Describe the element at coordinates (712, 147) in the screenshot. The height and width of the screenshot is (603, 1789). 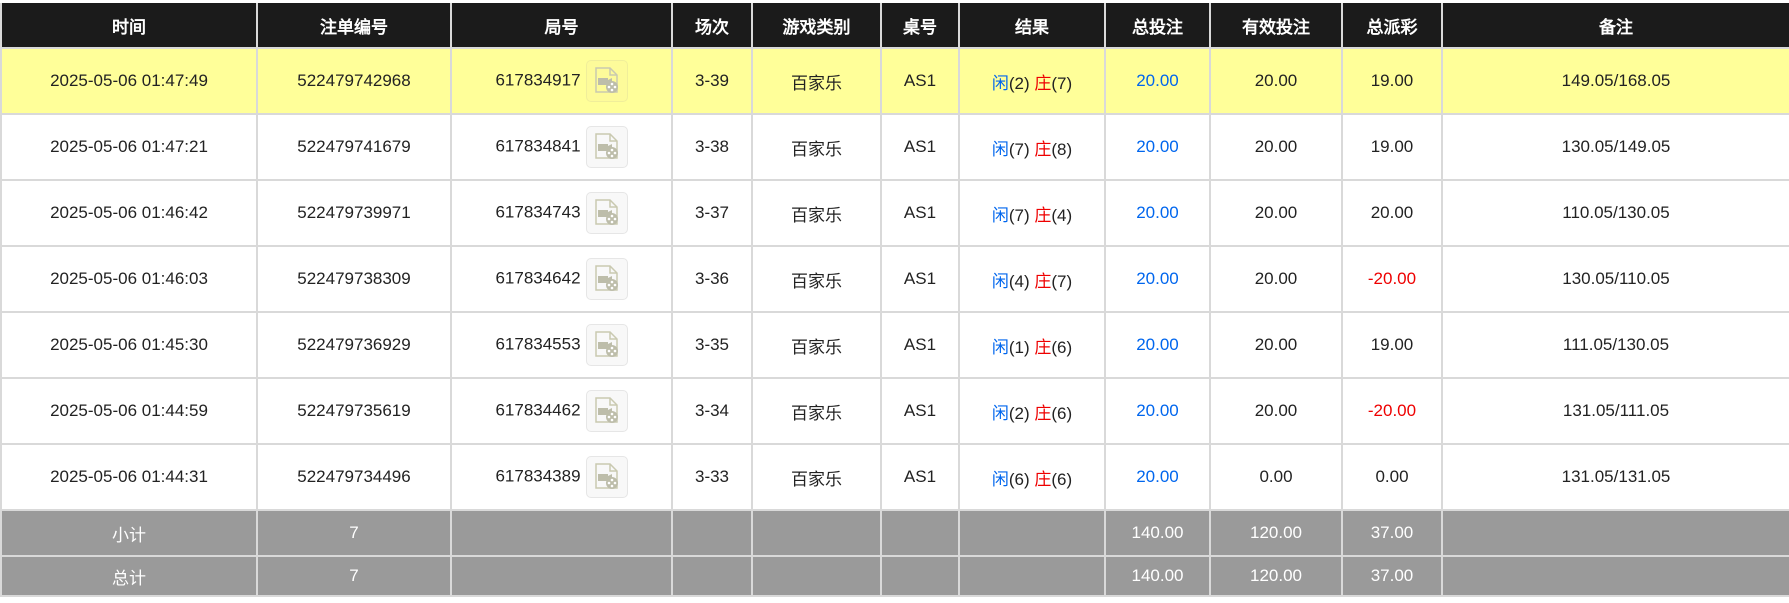
I see `session-cell: 3-38` at that location.